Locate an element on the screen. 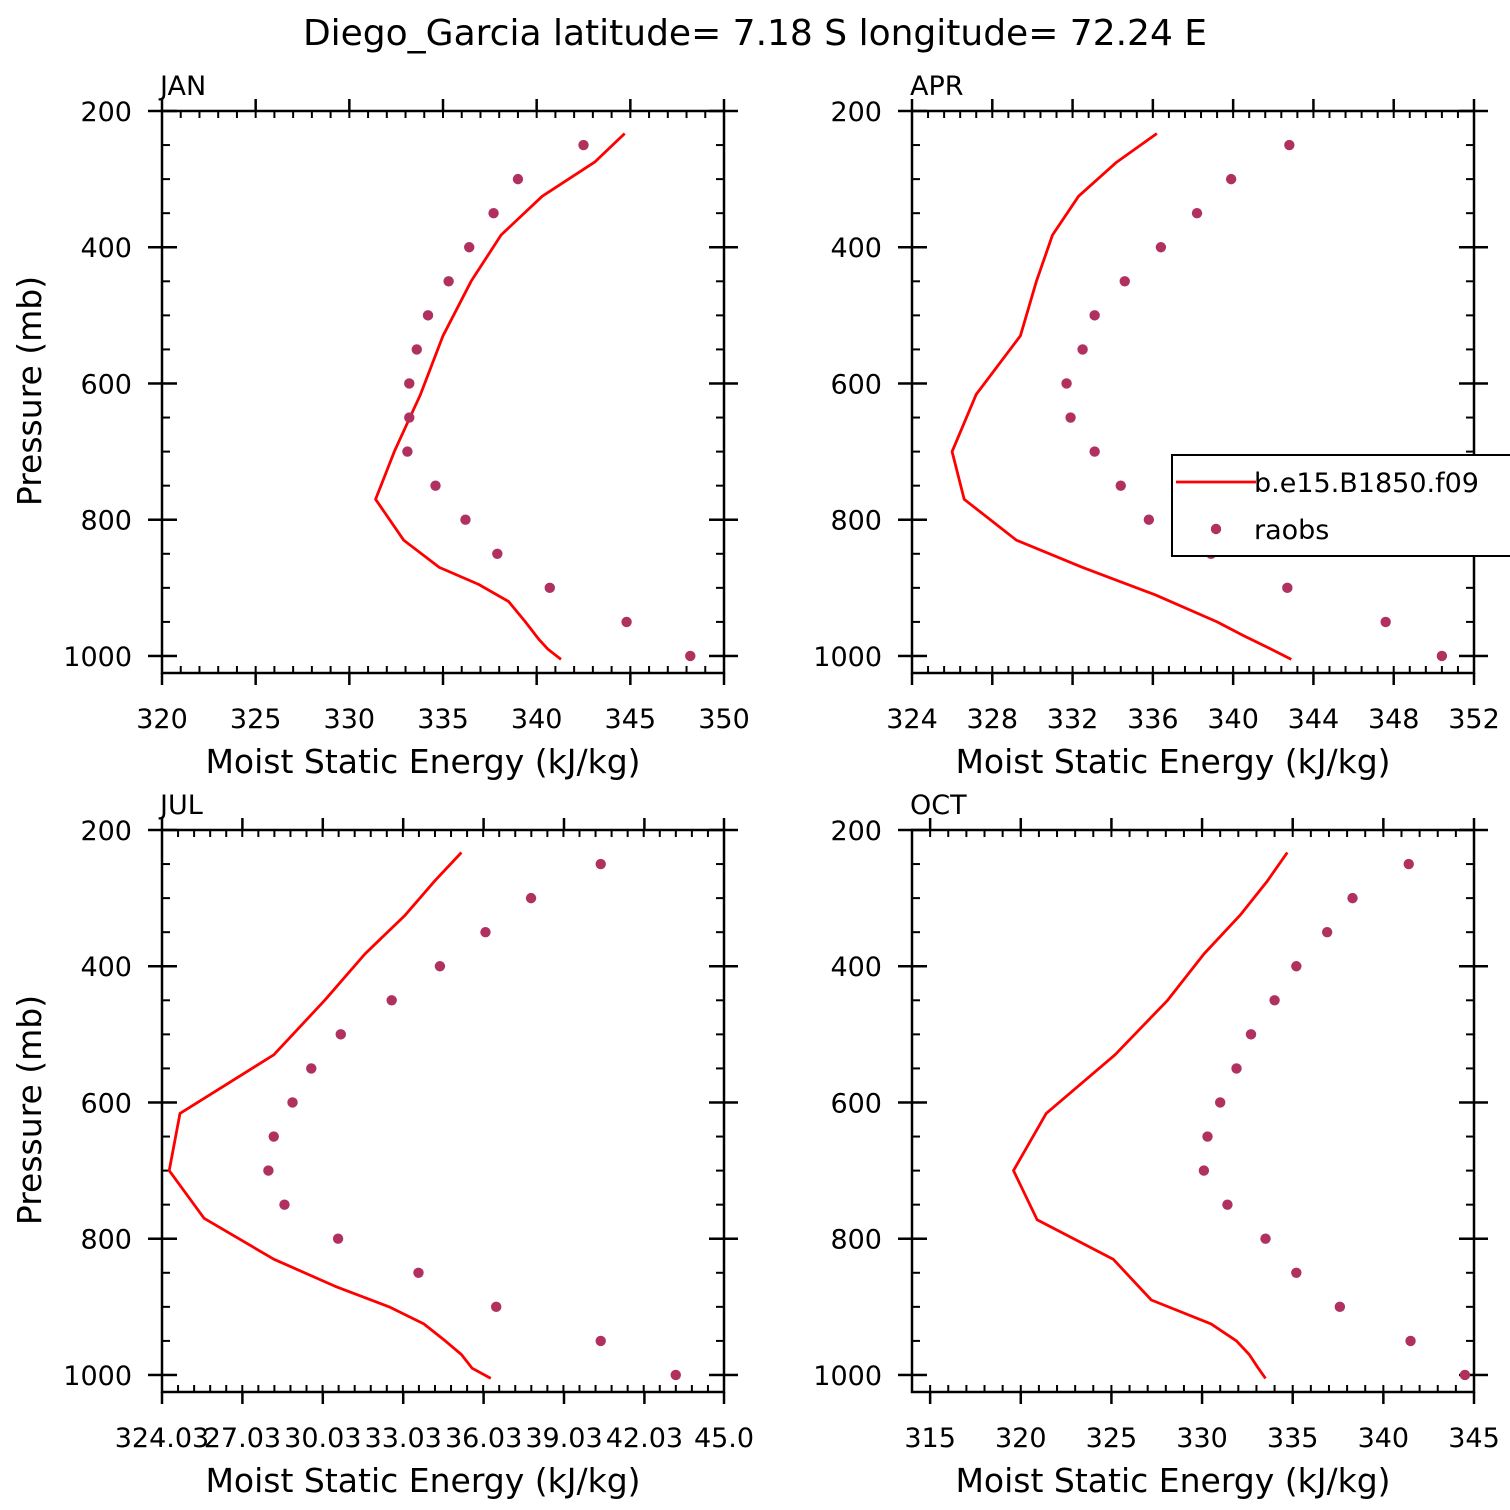 The image size is (1510, 1510). x-tick-label: 315 is located at coordinates (930, 1438).